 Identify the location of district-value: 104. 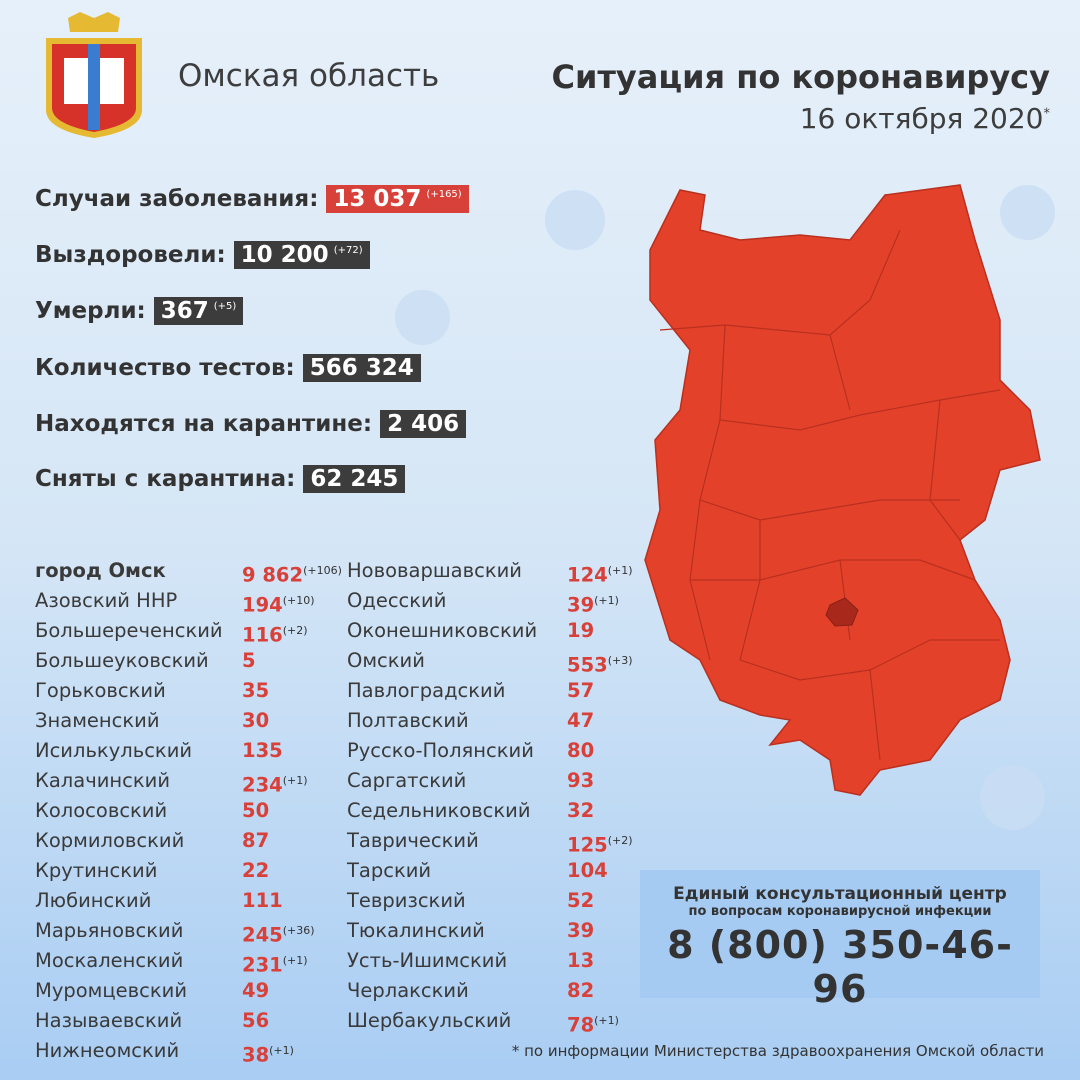
(587, 870).